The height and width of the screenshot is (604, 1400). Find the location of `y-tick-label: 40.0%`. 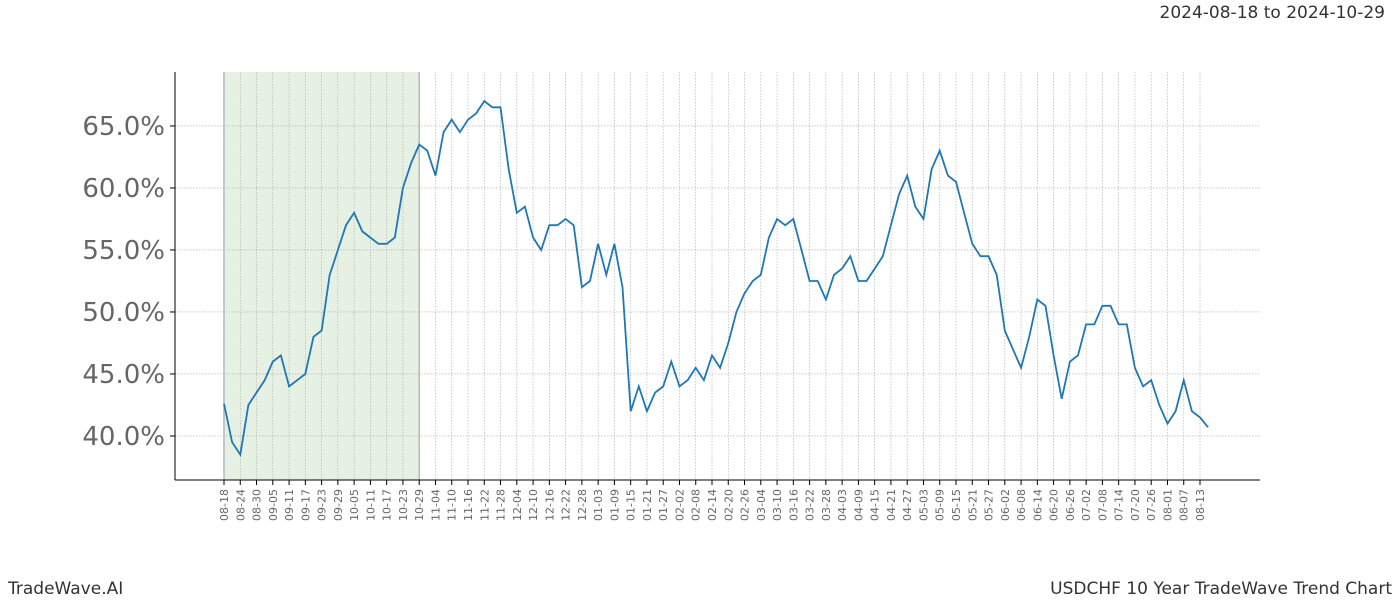

y-tick-label: 40.0% is located at coordinates (123, 437).